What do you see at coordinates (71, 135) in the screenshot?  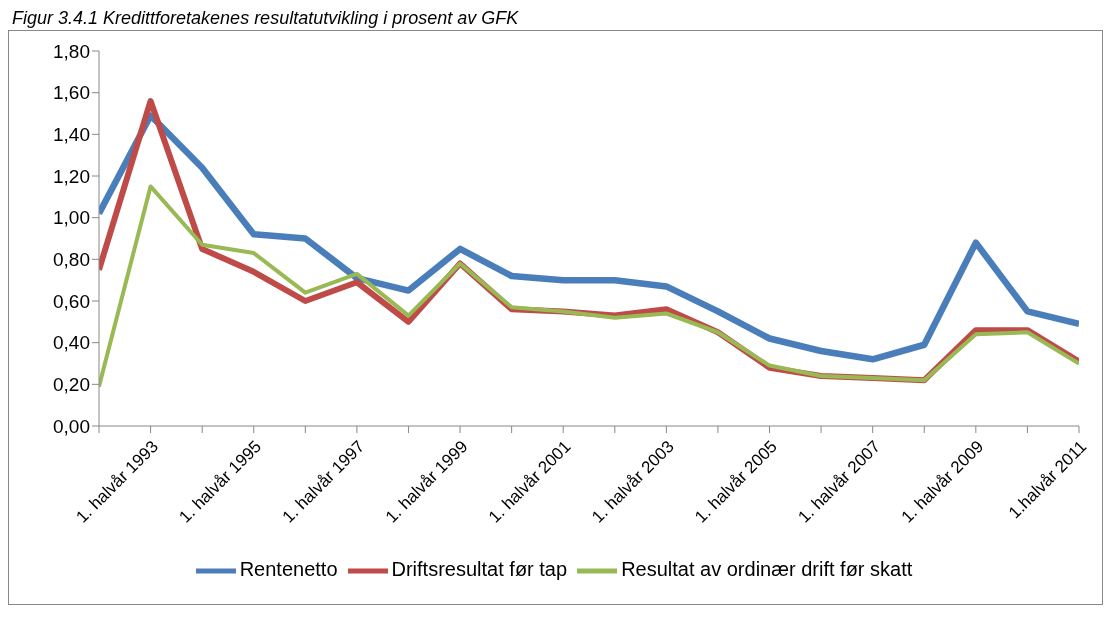 I see `y-tick-label: 1,40` at bounding box center [71, 135].